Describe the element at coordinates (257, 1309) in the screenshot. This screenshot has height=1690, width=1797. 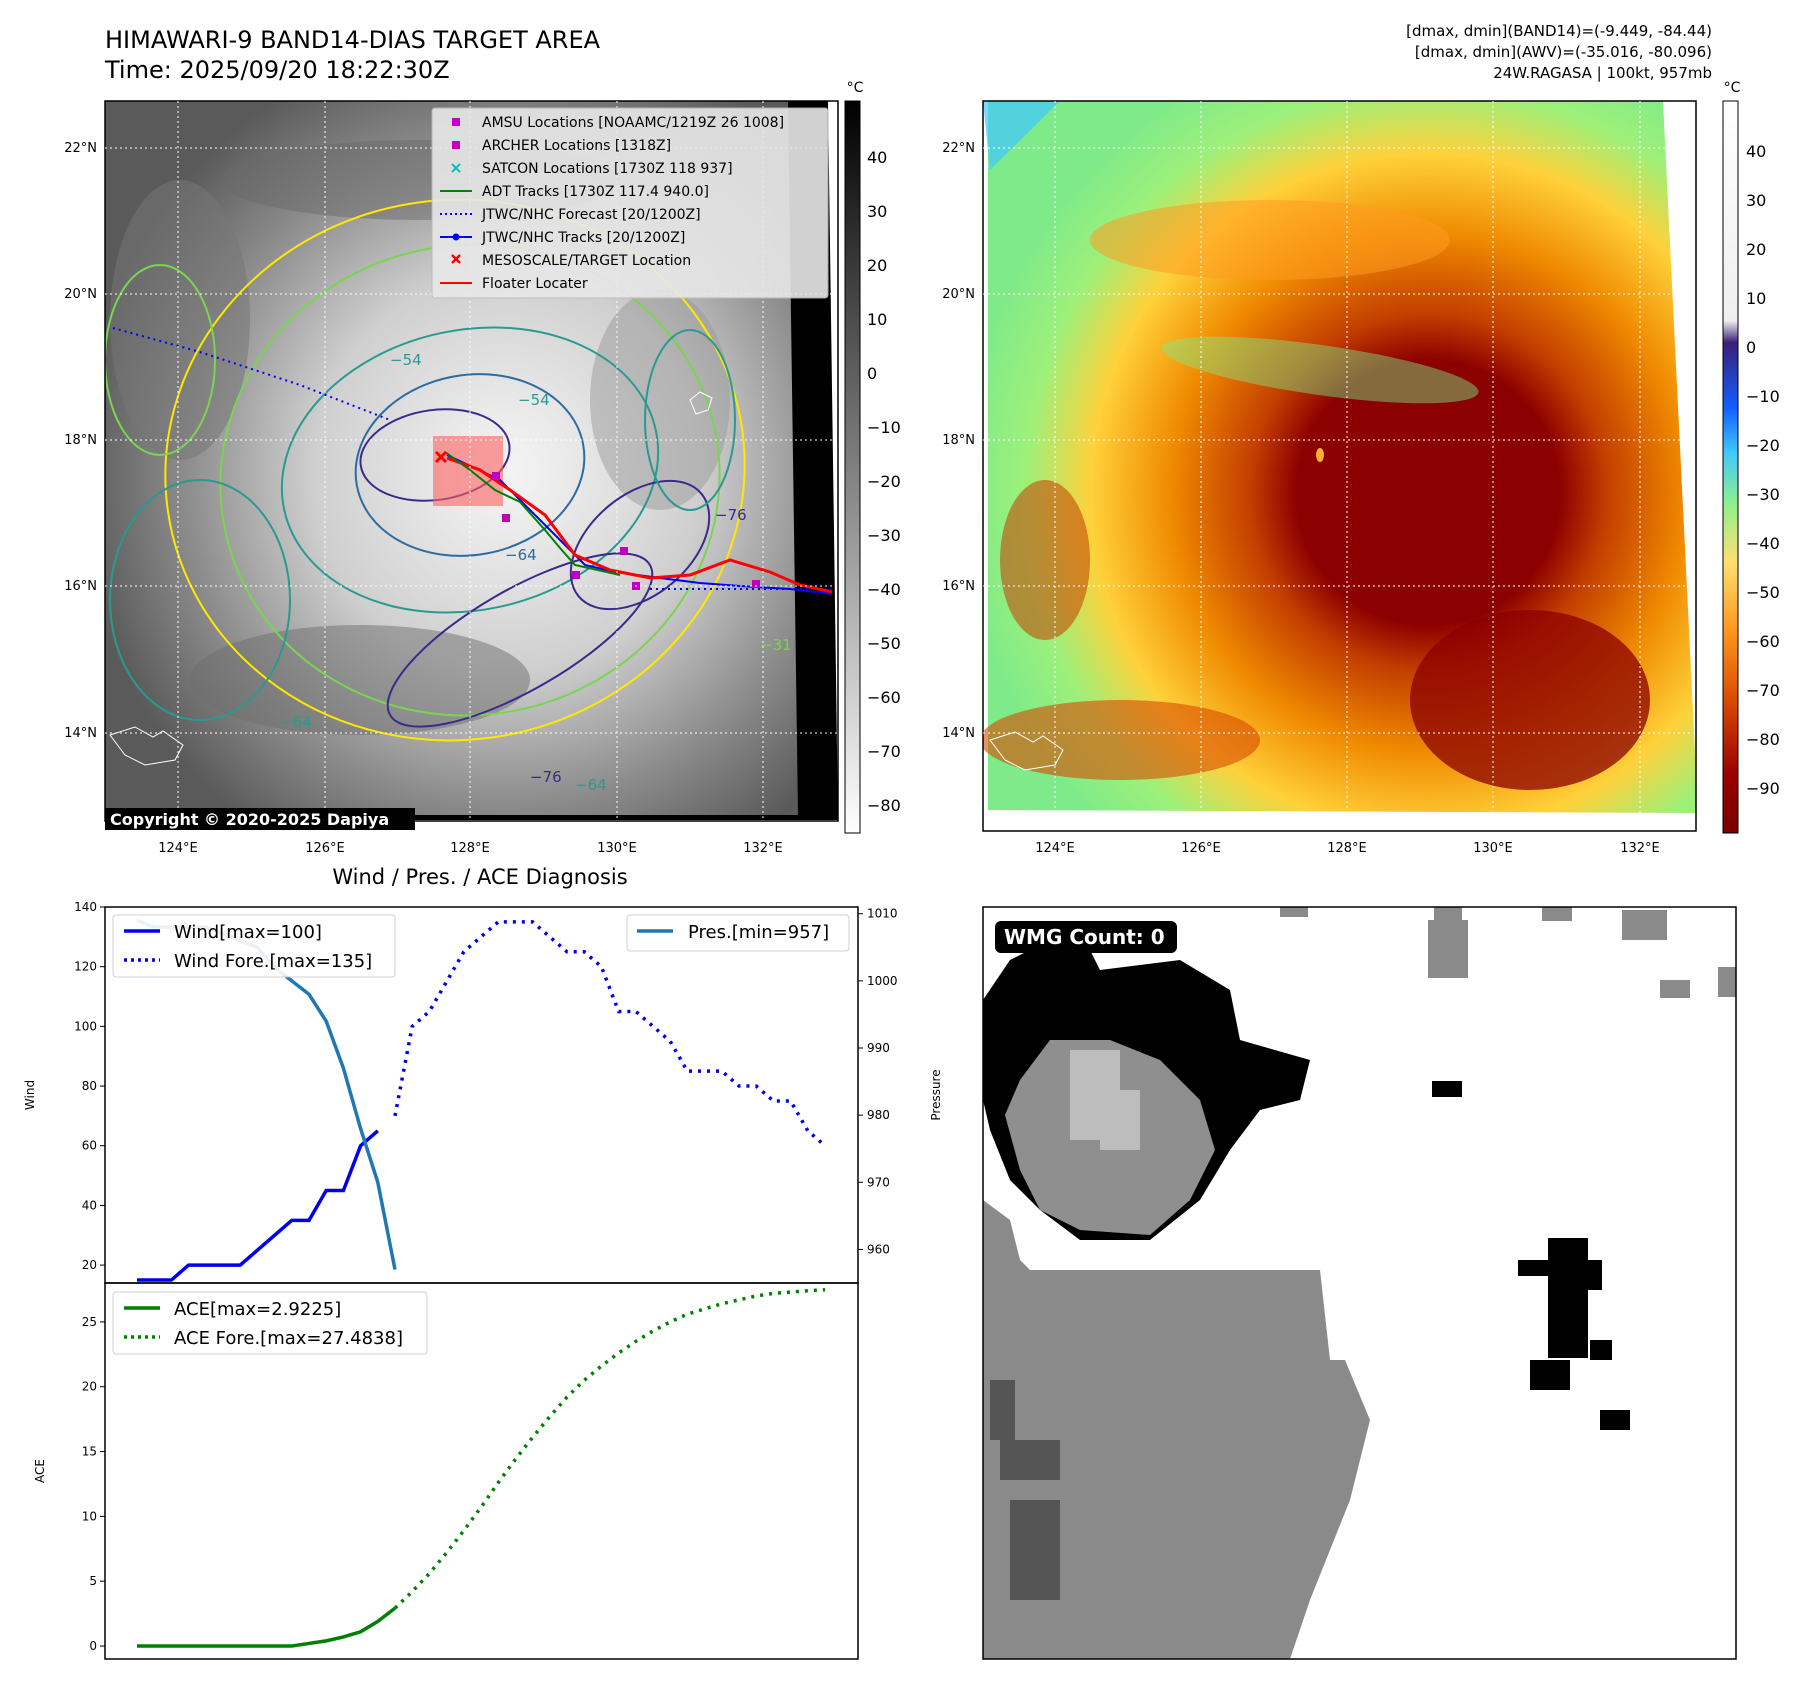
I see `legend-entry: ACE[max=2.9225]` at that location.